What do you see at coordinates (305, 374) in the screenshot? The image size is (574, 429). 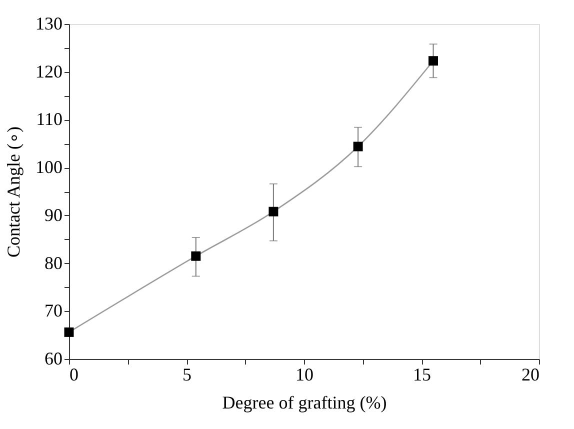 I see `x-tick-label: 10` at bounding box center [305, 374].